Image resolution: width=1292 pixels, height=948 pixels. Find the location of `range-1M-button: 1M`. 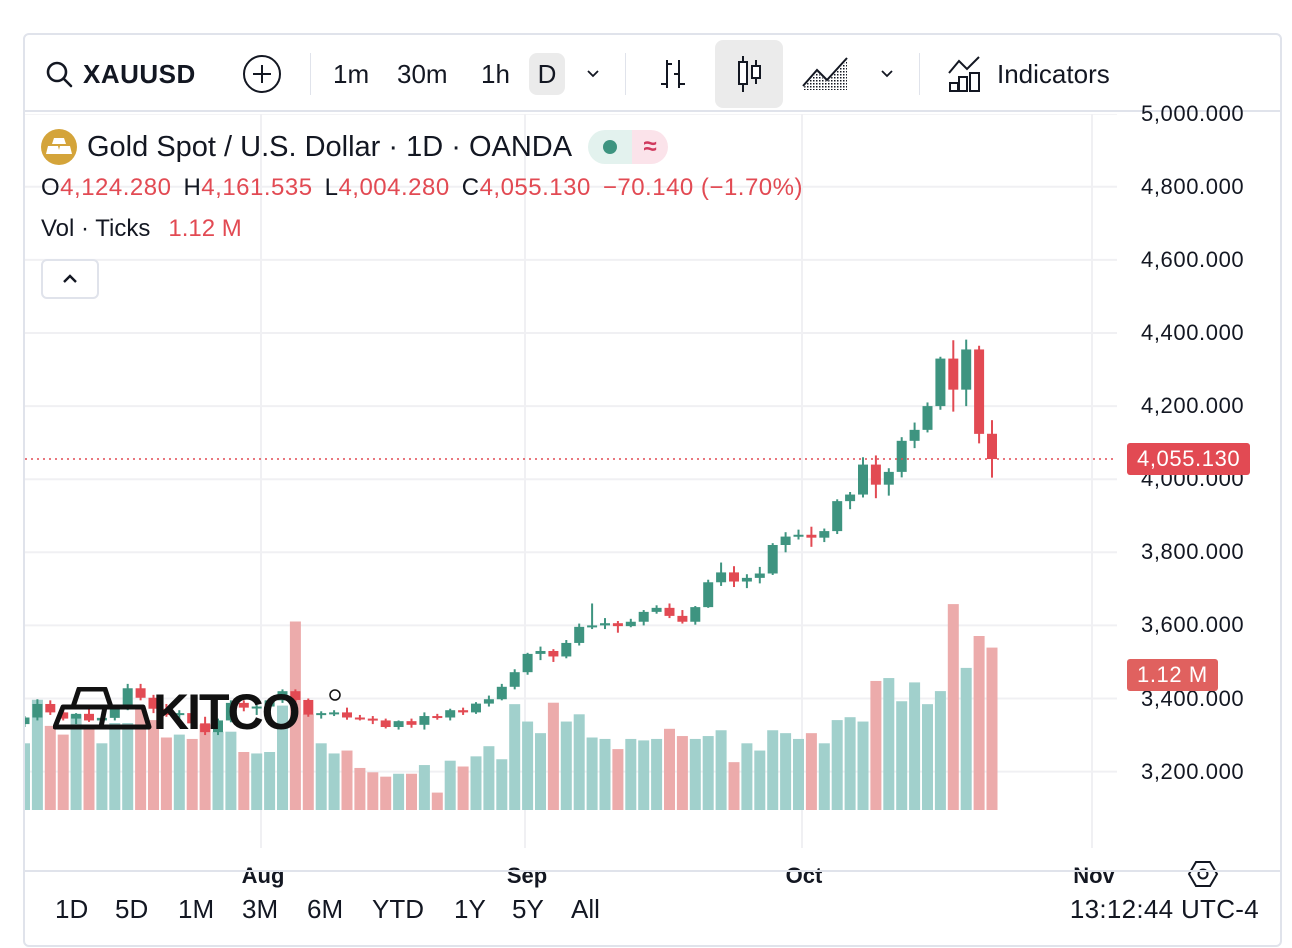

range-1M-button: 1M is located at coordinates (196, 909).